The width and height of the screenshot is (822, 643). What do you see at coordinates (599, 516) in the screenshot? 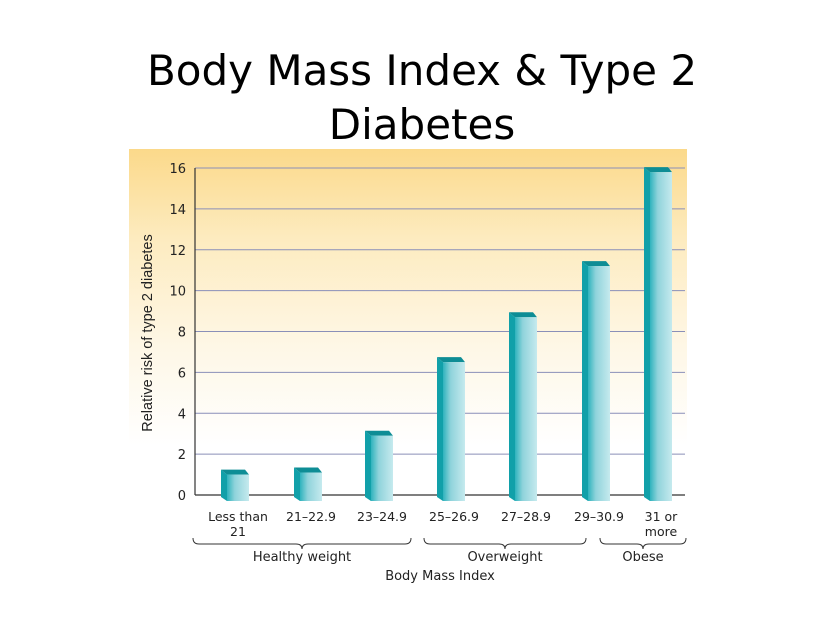
I see `x-tick-label: 29–30.9` at bounding box center [599, 516].